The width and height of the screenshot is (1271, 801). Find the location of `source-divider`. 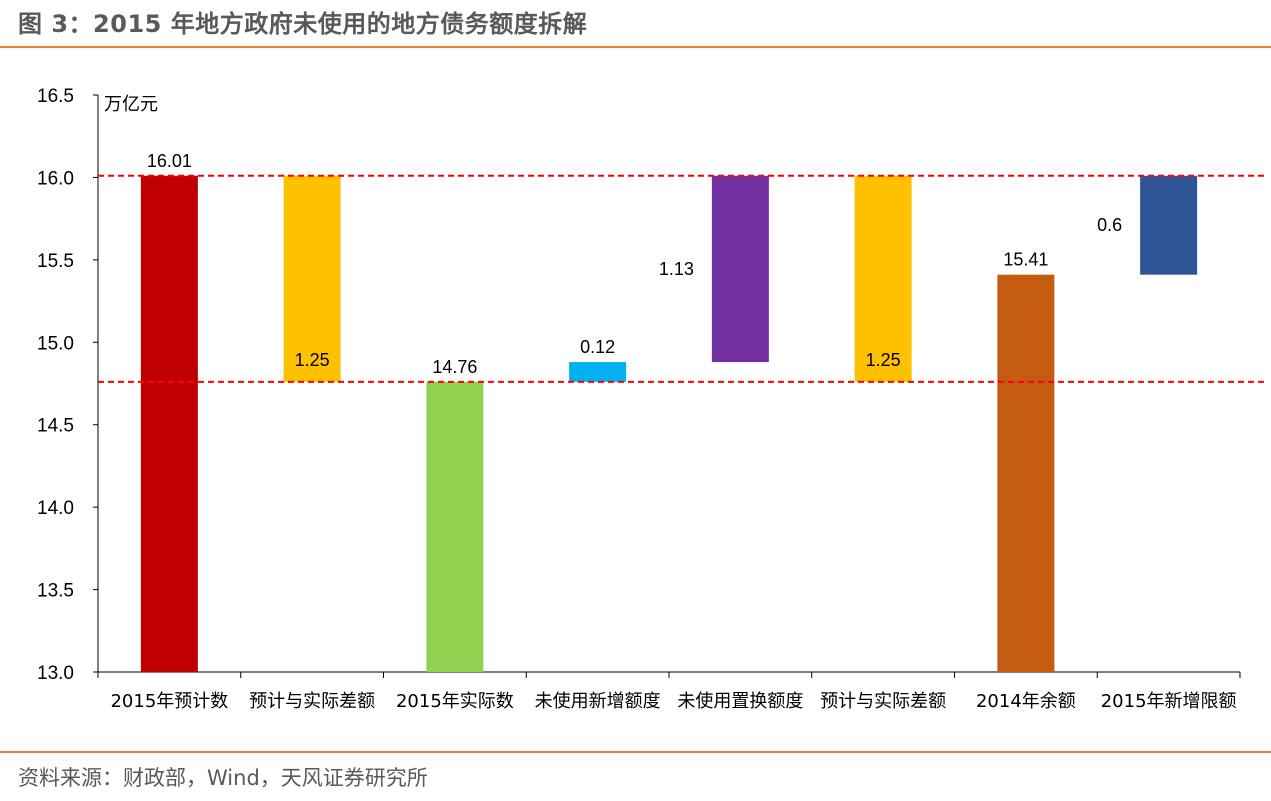

source-divider is located at coordinates (635, 752).